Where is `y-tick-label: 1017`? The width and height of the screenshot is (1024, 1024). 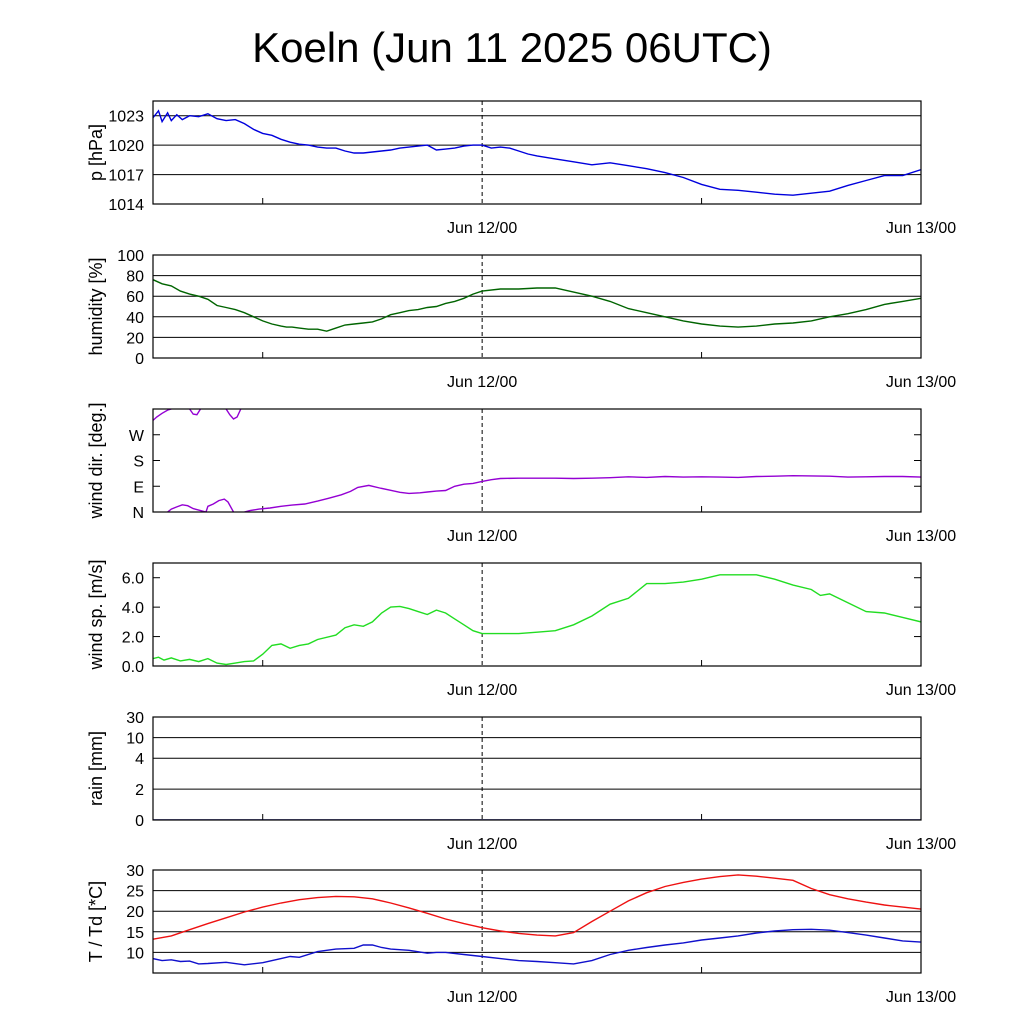
y-tick-label: 1017 is located at coordinates (126, 176).